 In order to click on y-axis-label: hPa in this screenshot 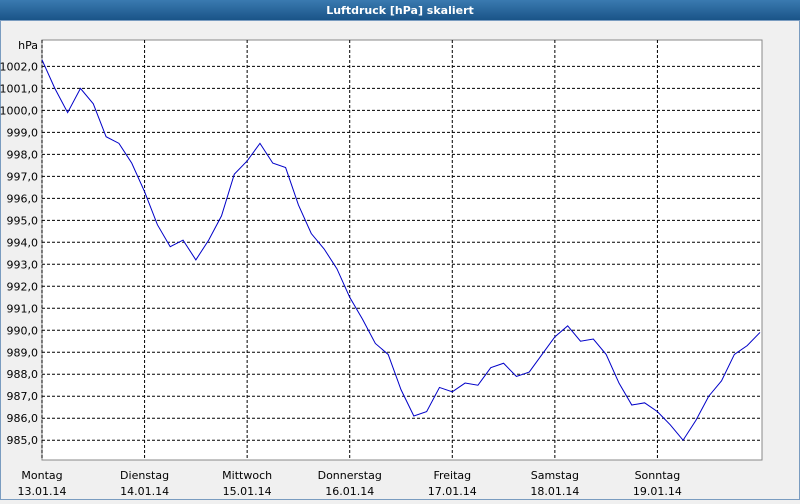, I will do `click(28, 45)`.